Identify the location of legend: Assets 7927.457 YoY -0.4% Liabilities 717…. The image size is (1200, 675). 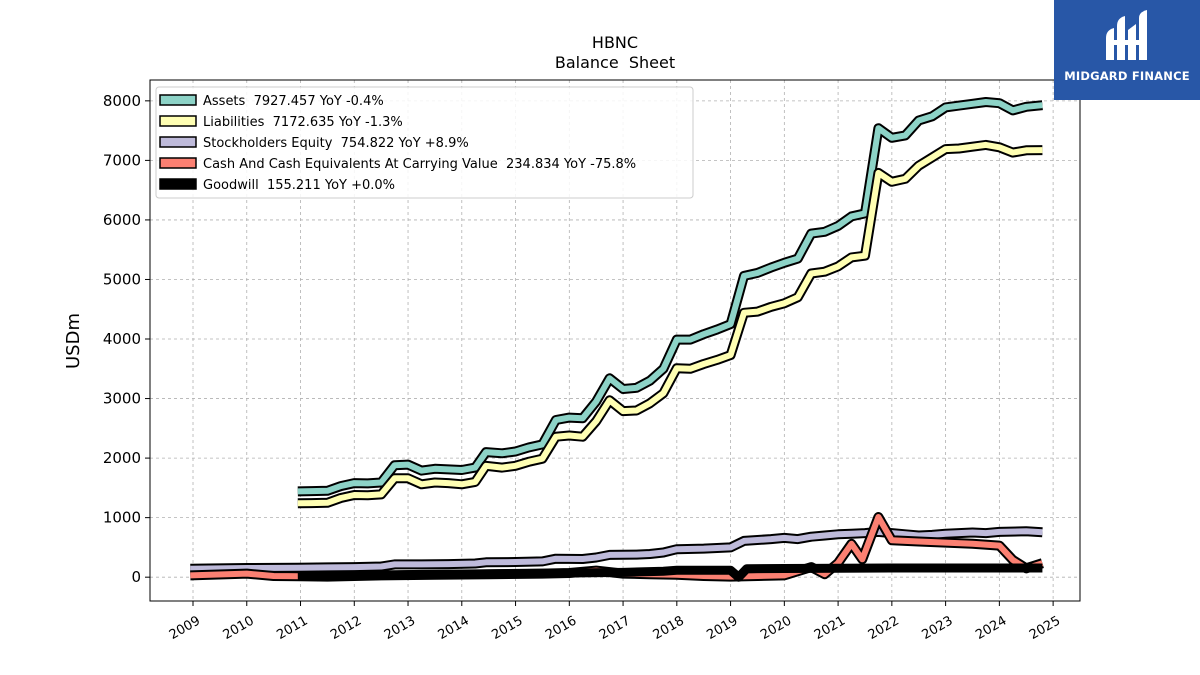
(424, 142).